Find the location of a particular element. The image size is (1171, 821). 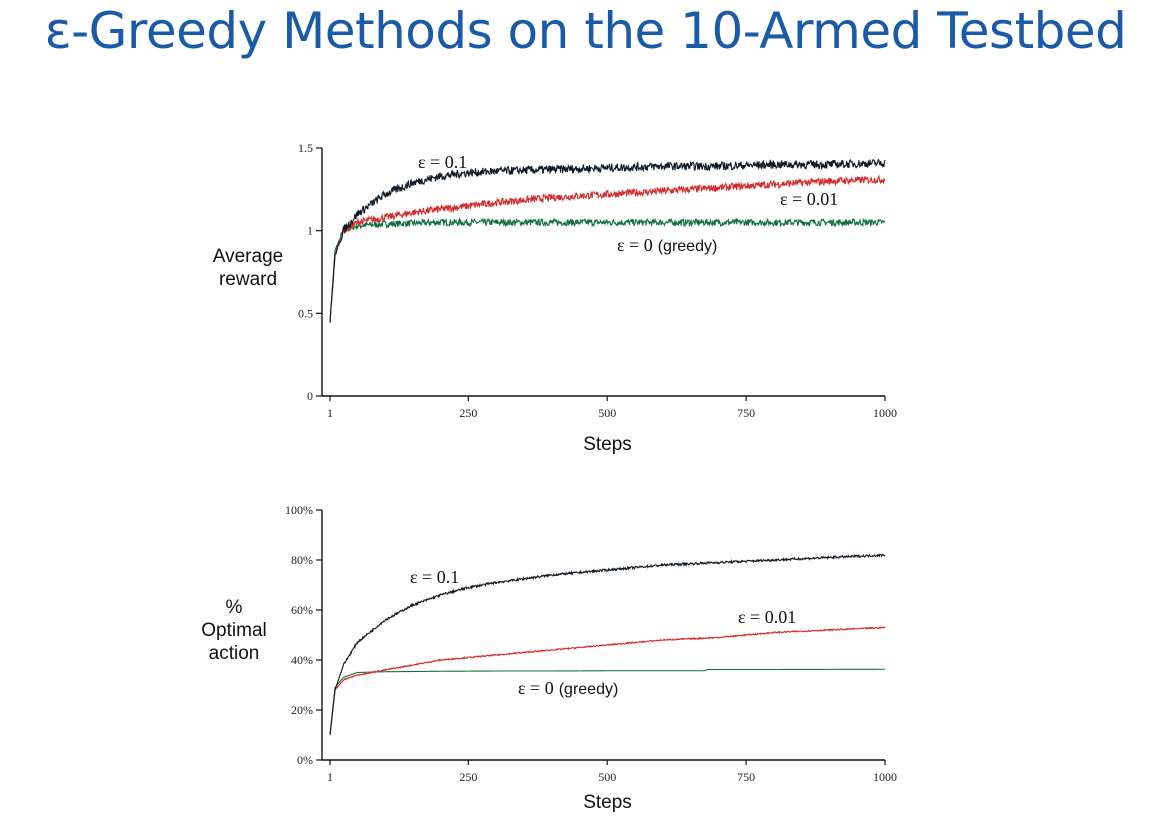

y-axis-title-line: action is located at coordinates (234, 653).